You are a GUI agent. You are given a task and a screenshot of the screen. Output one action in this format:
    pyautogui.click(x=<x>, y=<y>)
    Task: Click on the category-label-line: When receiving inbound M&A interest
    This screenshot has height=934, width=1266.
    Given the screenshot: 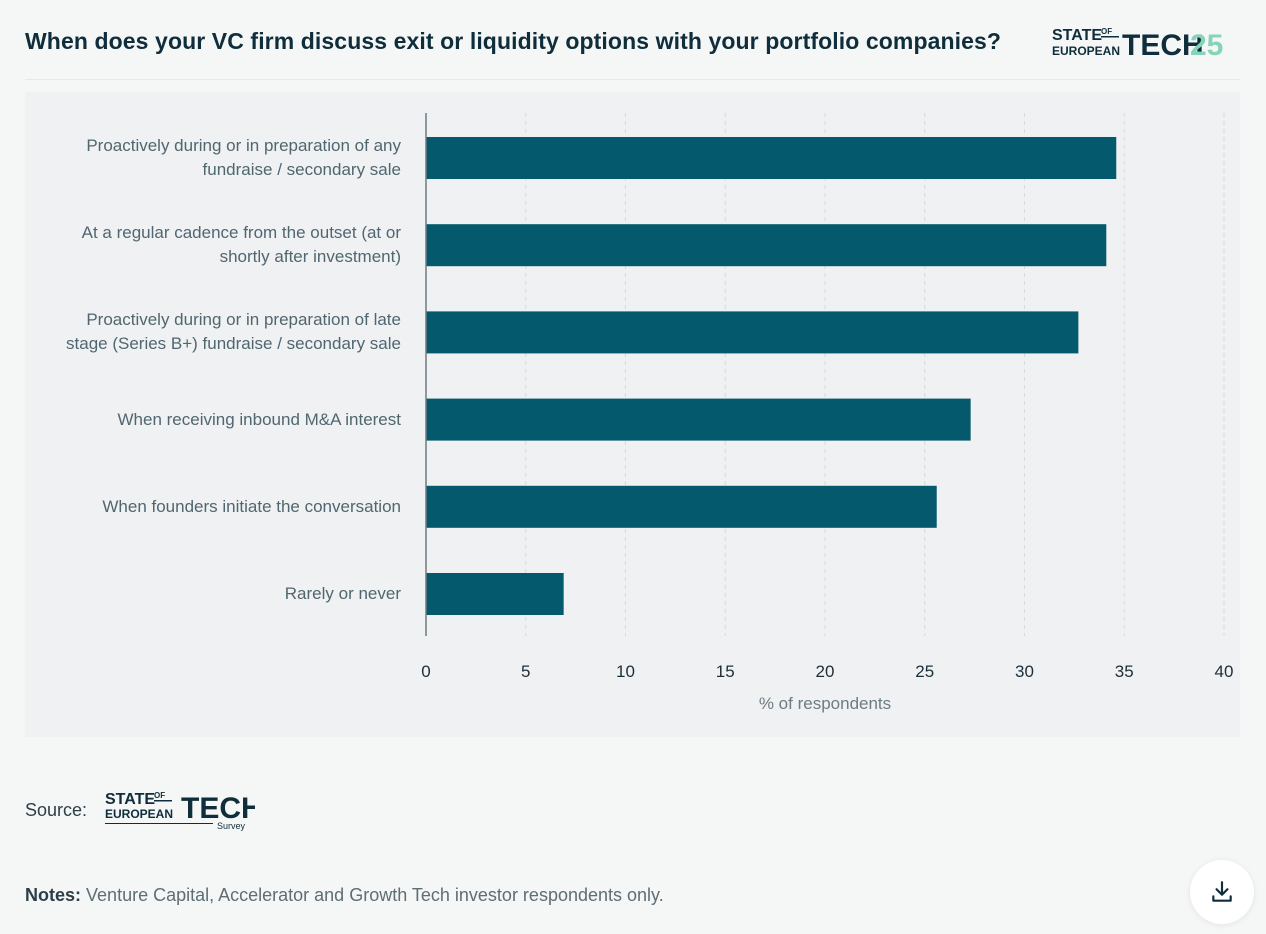 What is the action you would take?
    pyautogui.click(x=259, y=419)
    